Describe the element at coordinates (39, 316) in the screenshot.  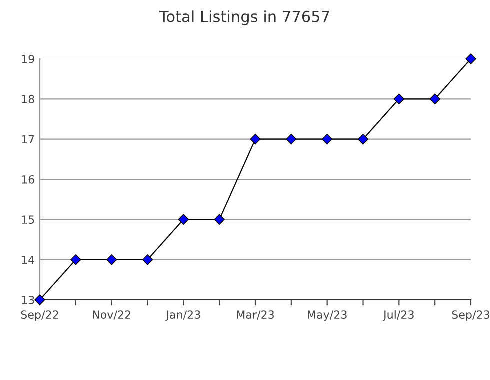
I see `x-tick-label: Sep/22` at that location.